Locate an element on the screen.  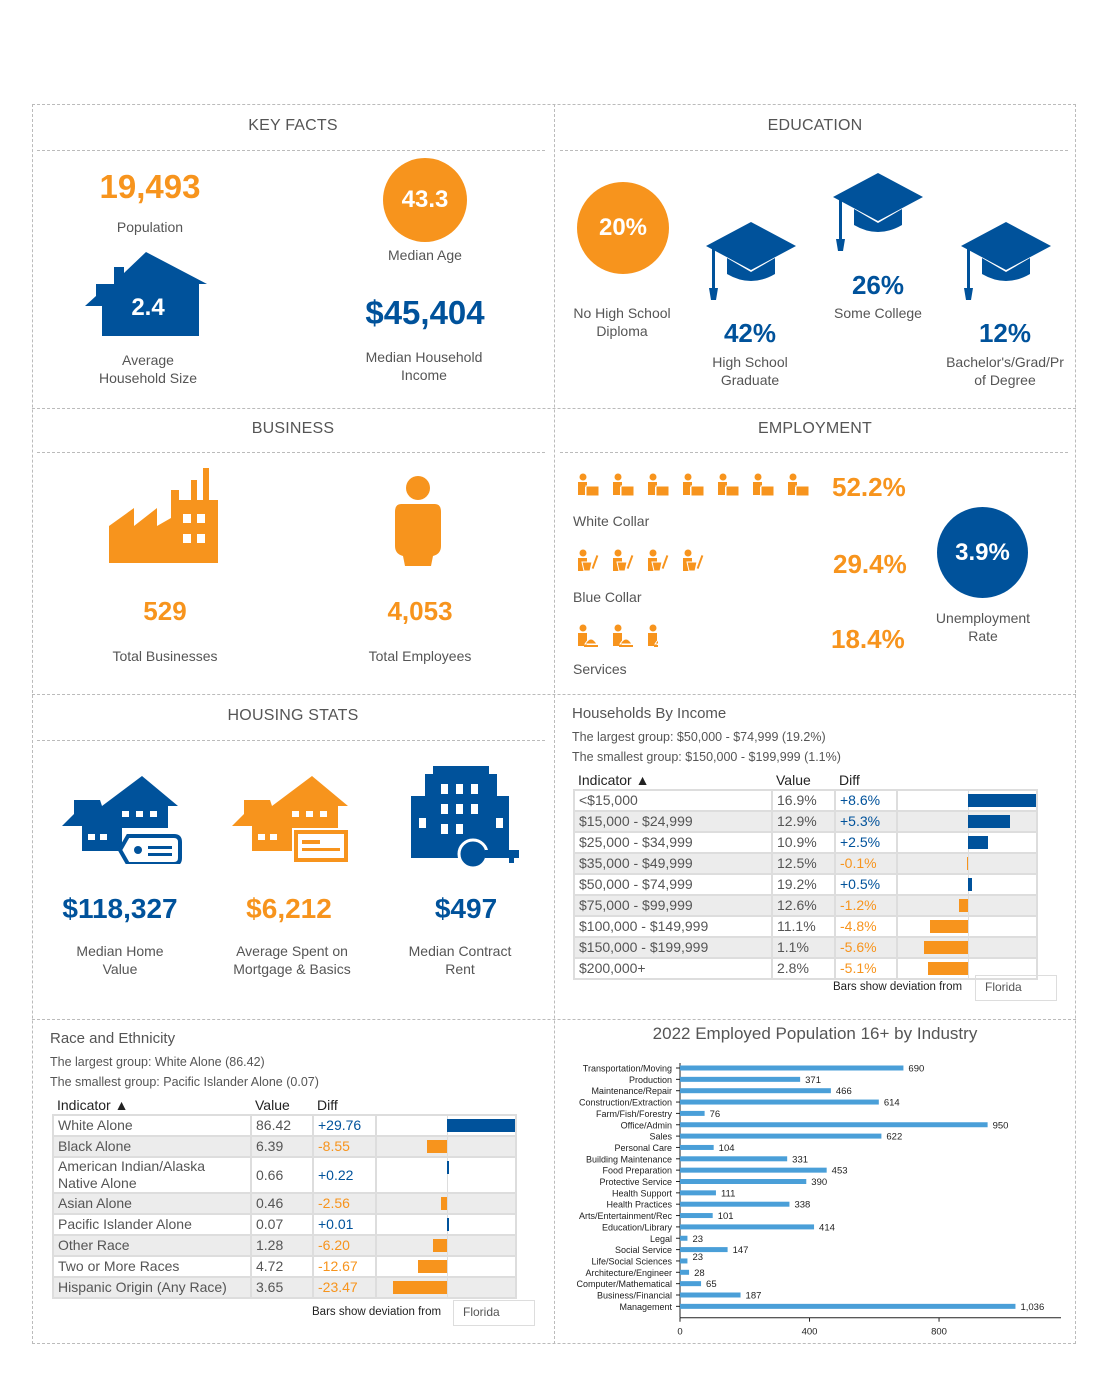
blue-collar-icons is located at coordinates (640, 561).